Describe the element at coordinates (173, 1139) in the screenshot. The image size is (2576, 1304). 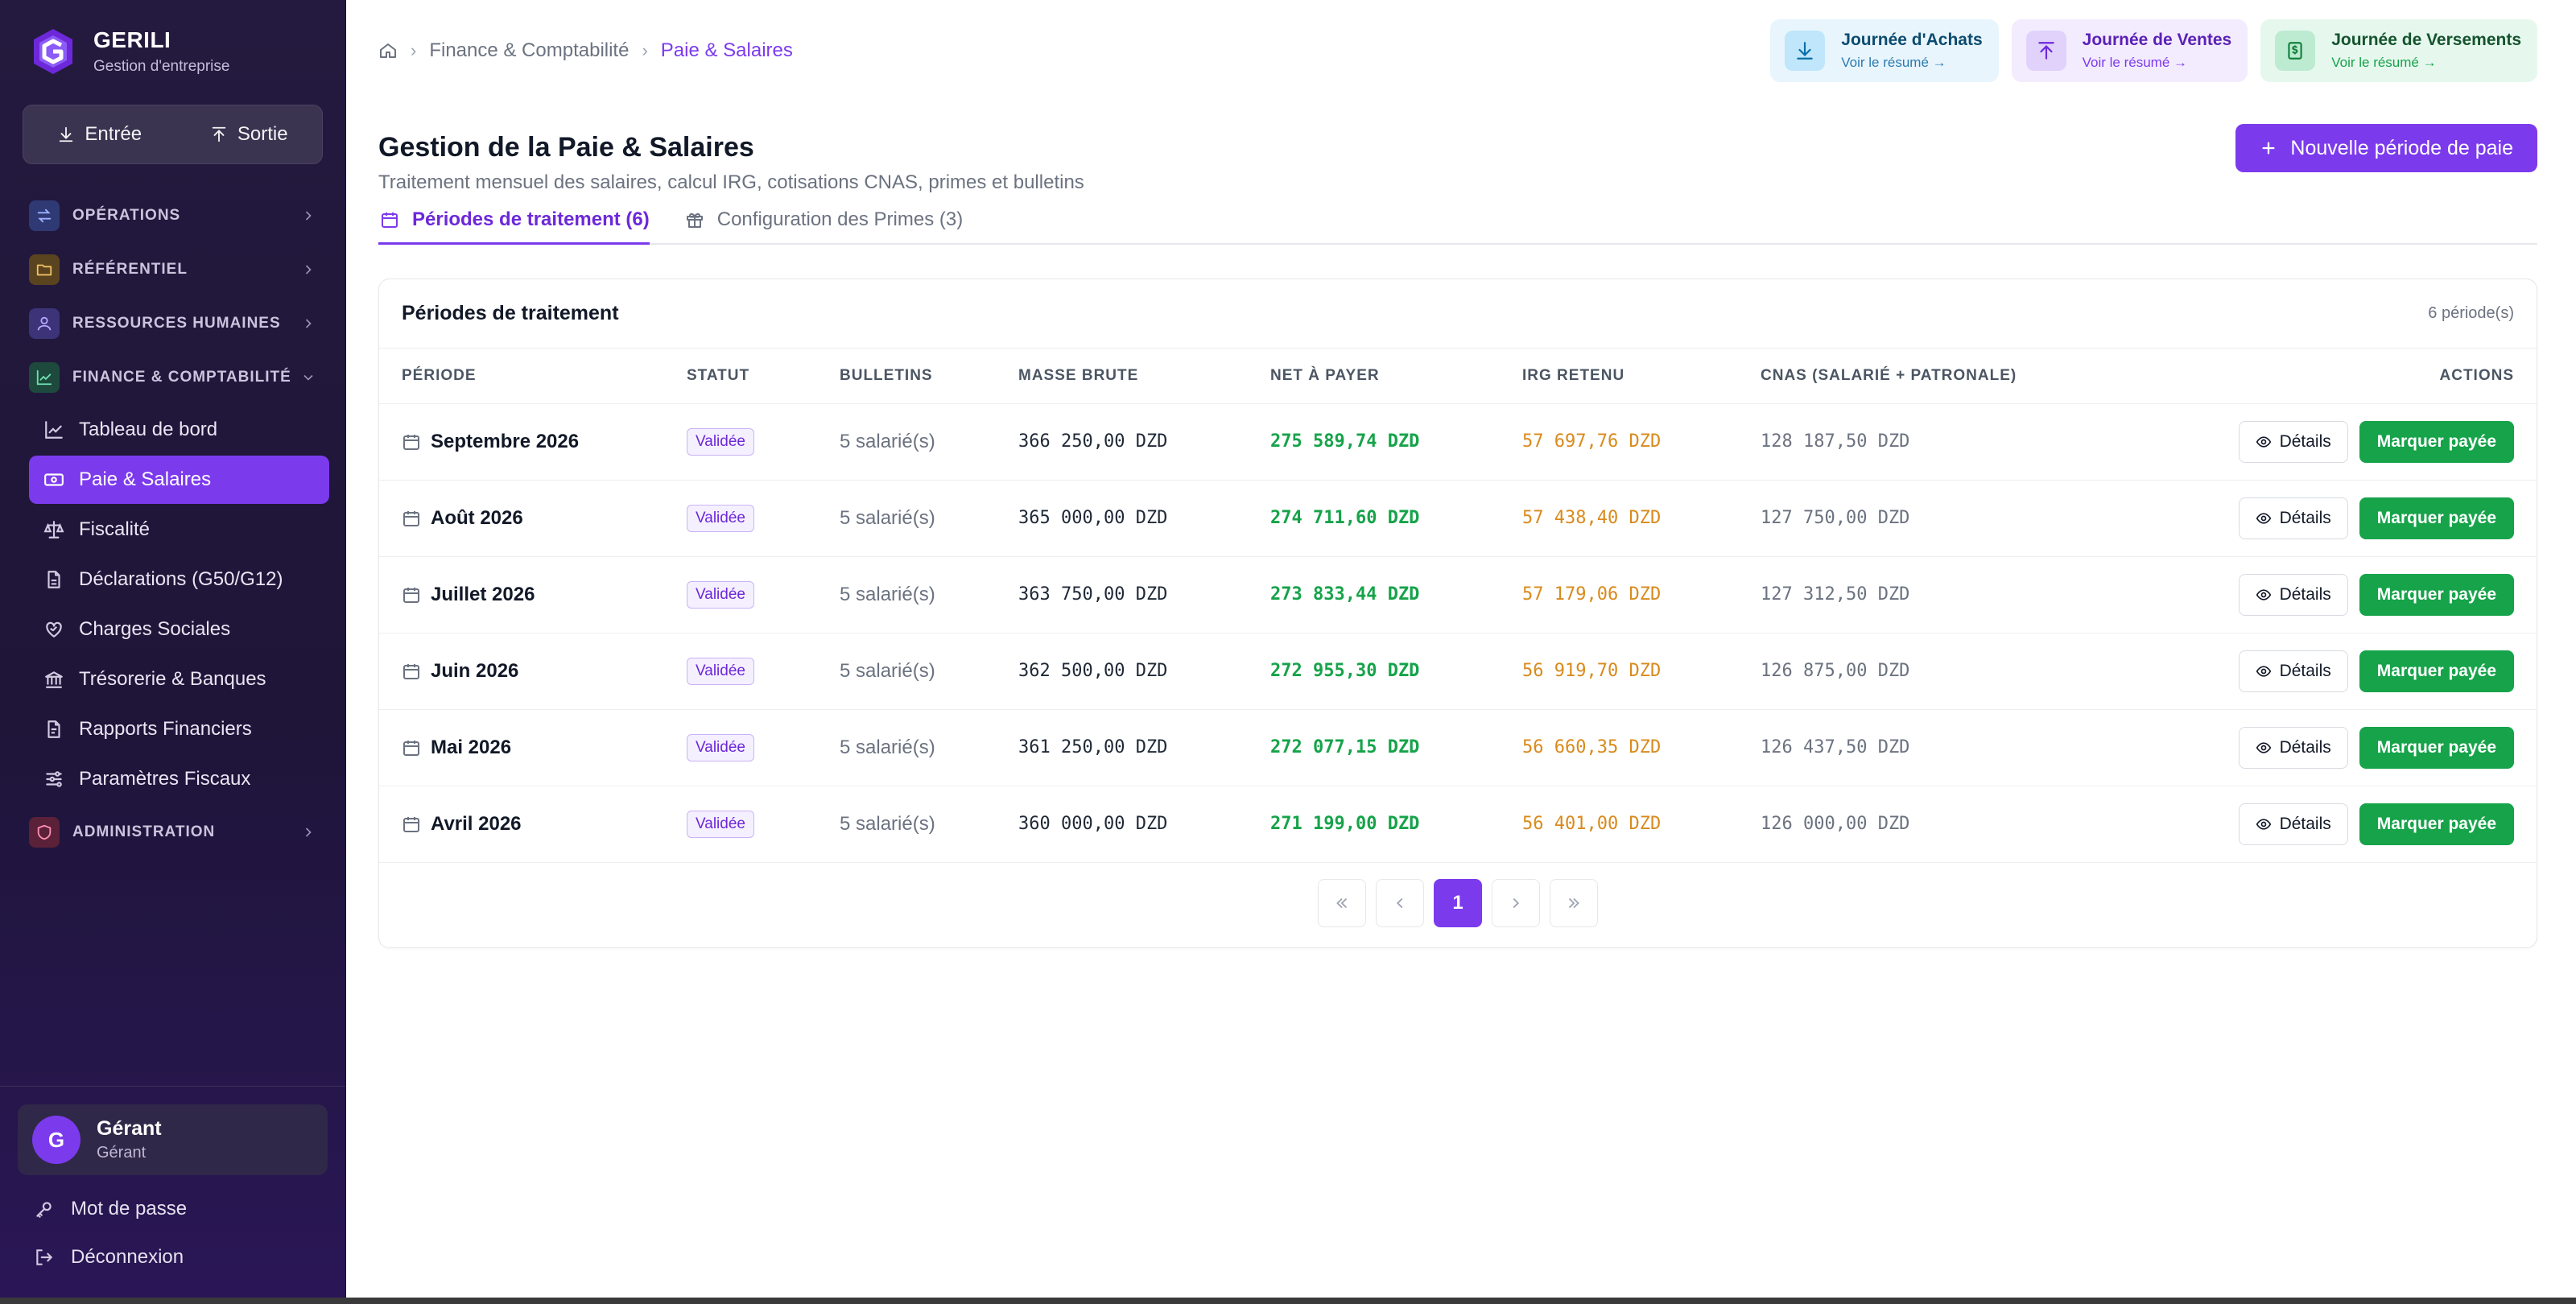
I see `user-card: G Gérant Gérant` at that location.